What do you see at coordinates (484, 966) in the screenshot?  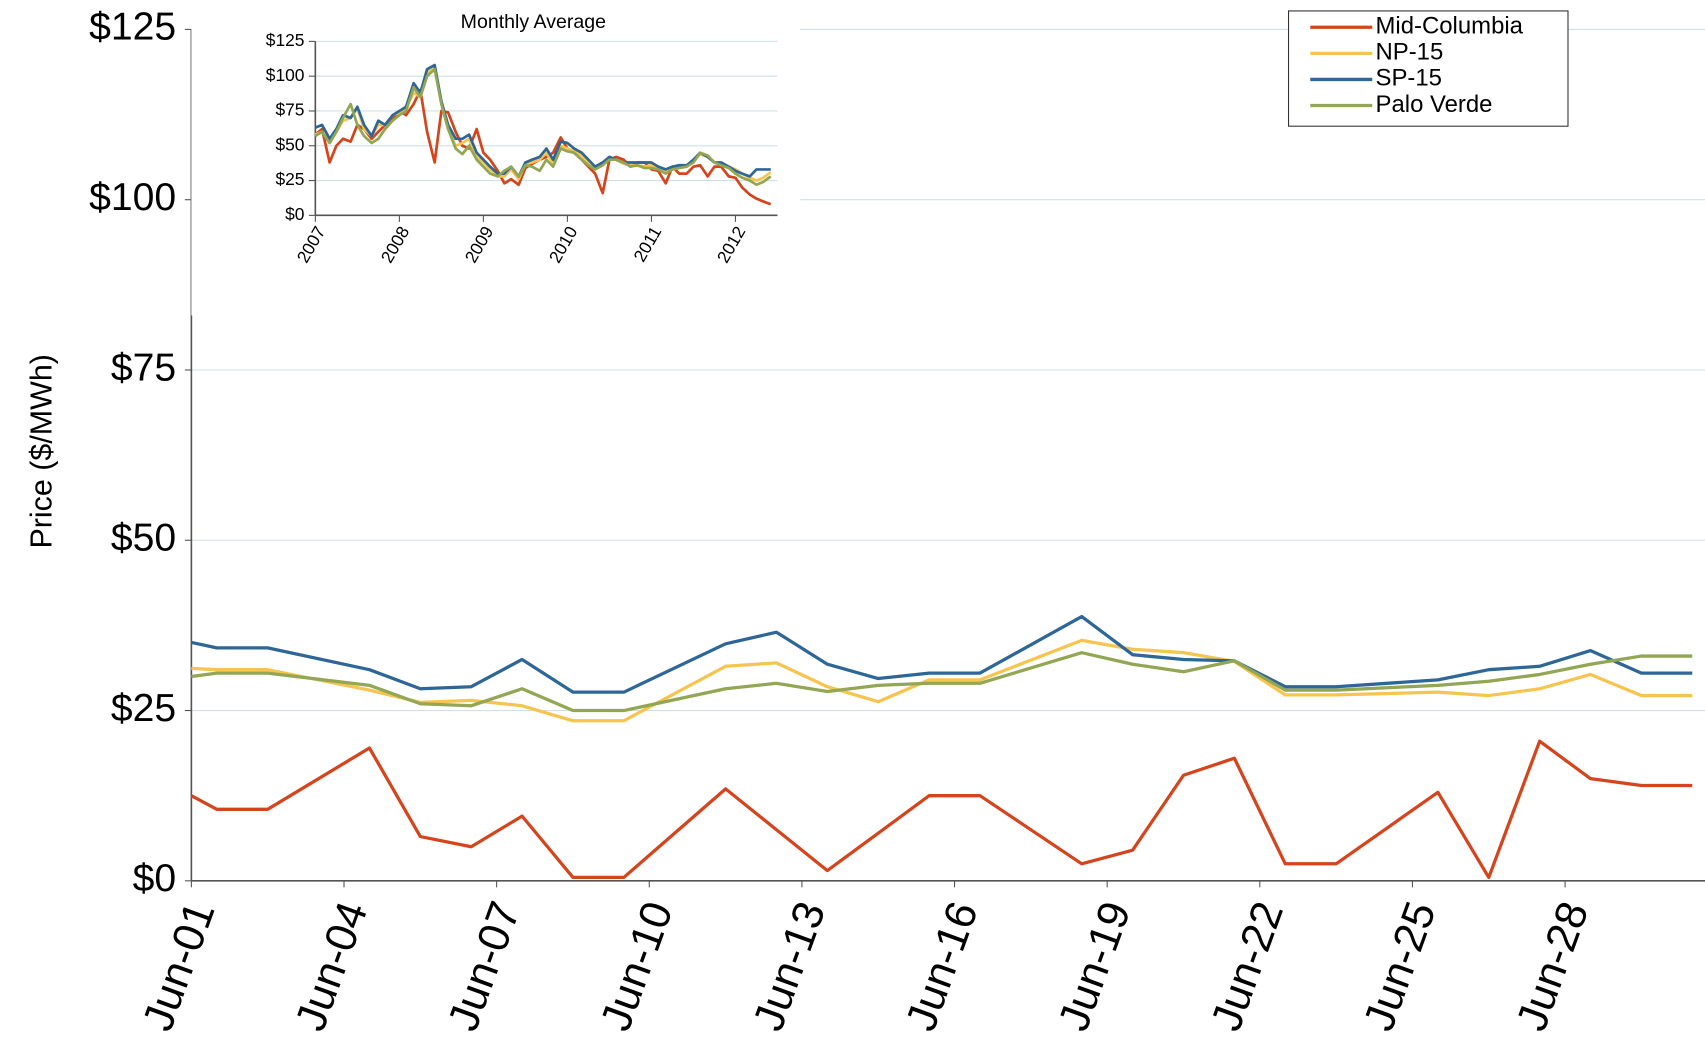 I see `x-tick-label: Jun-07` at bounding box center [484, 966].